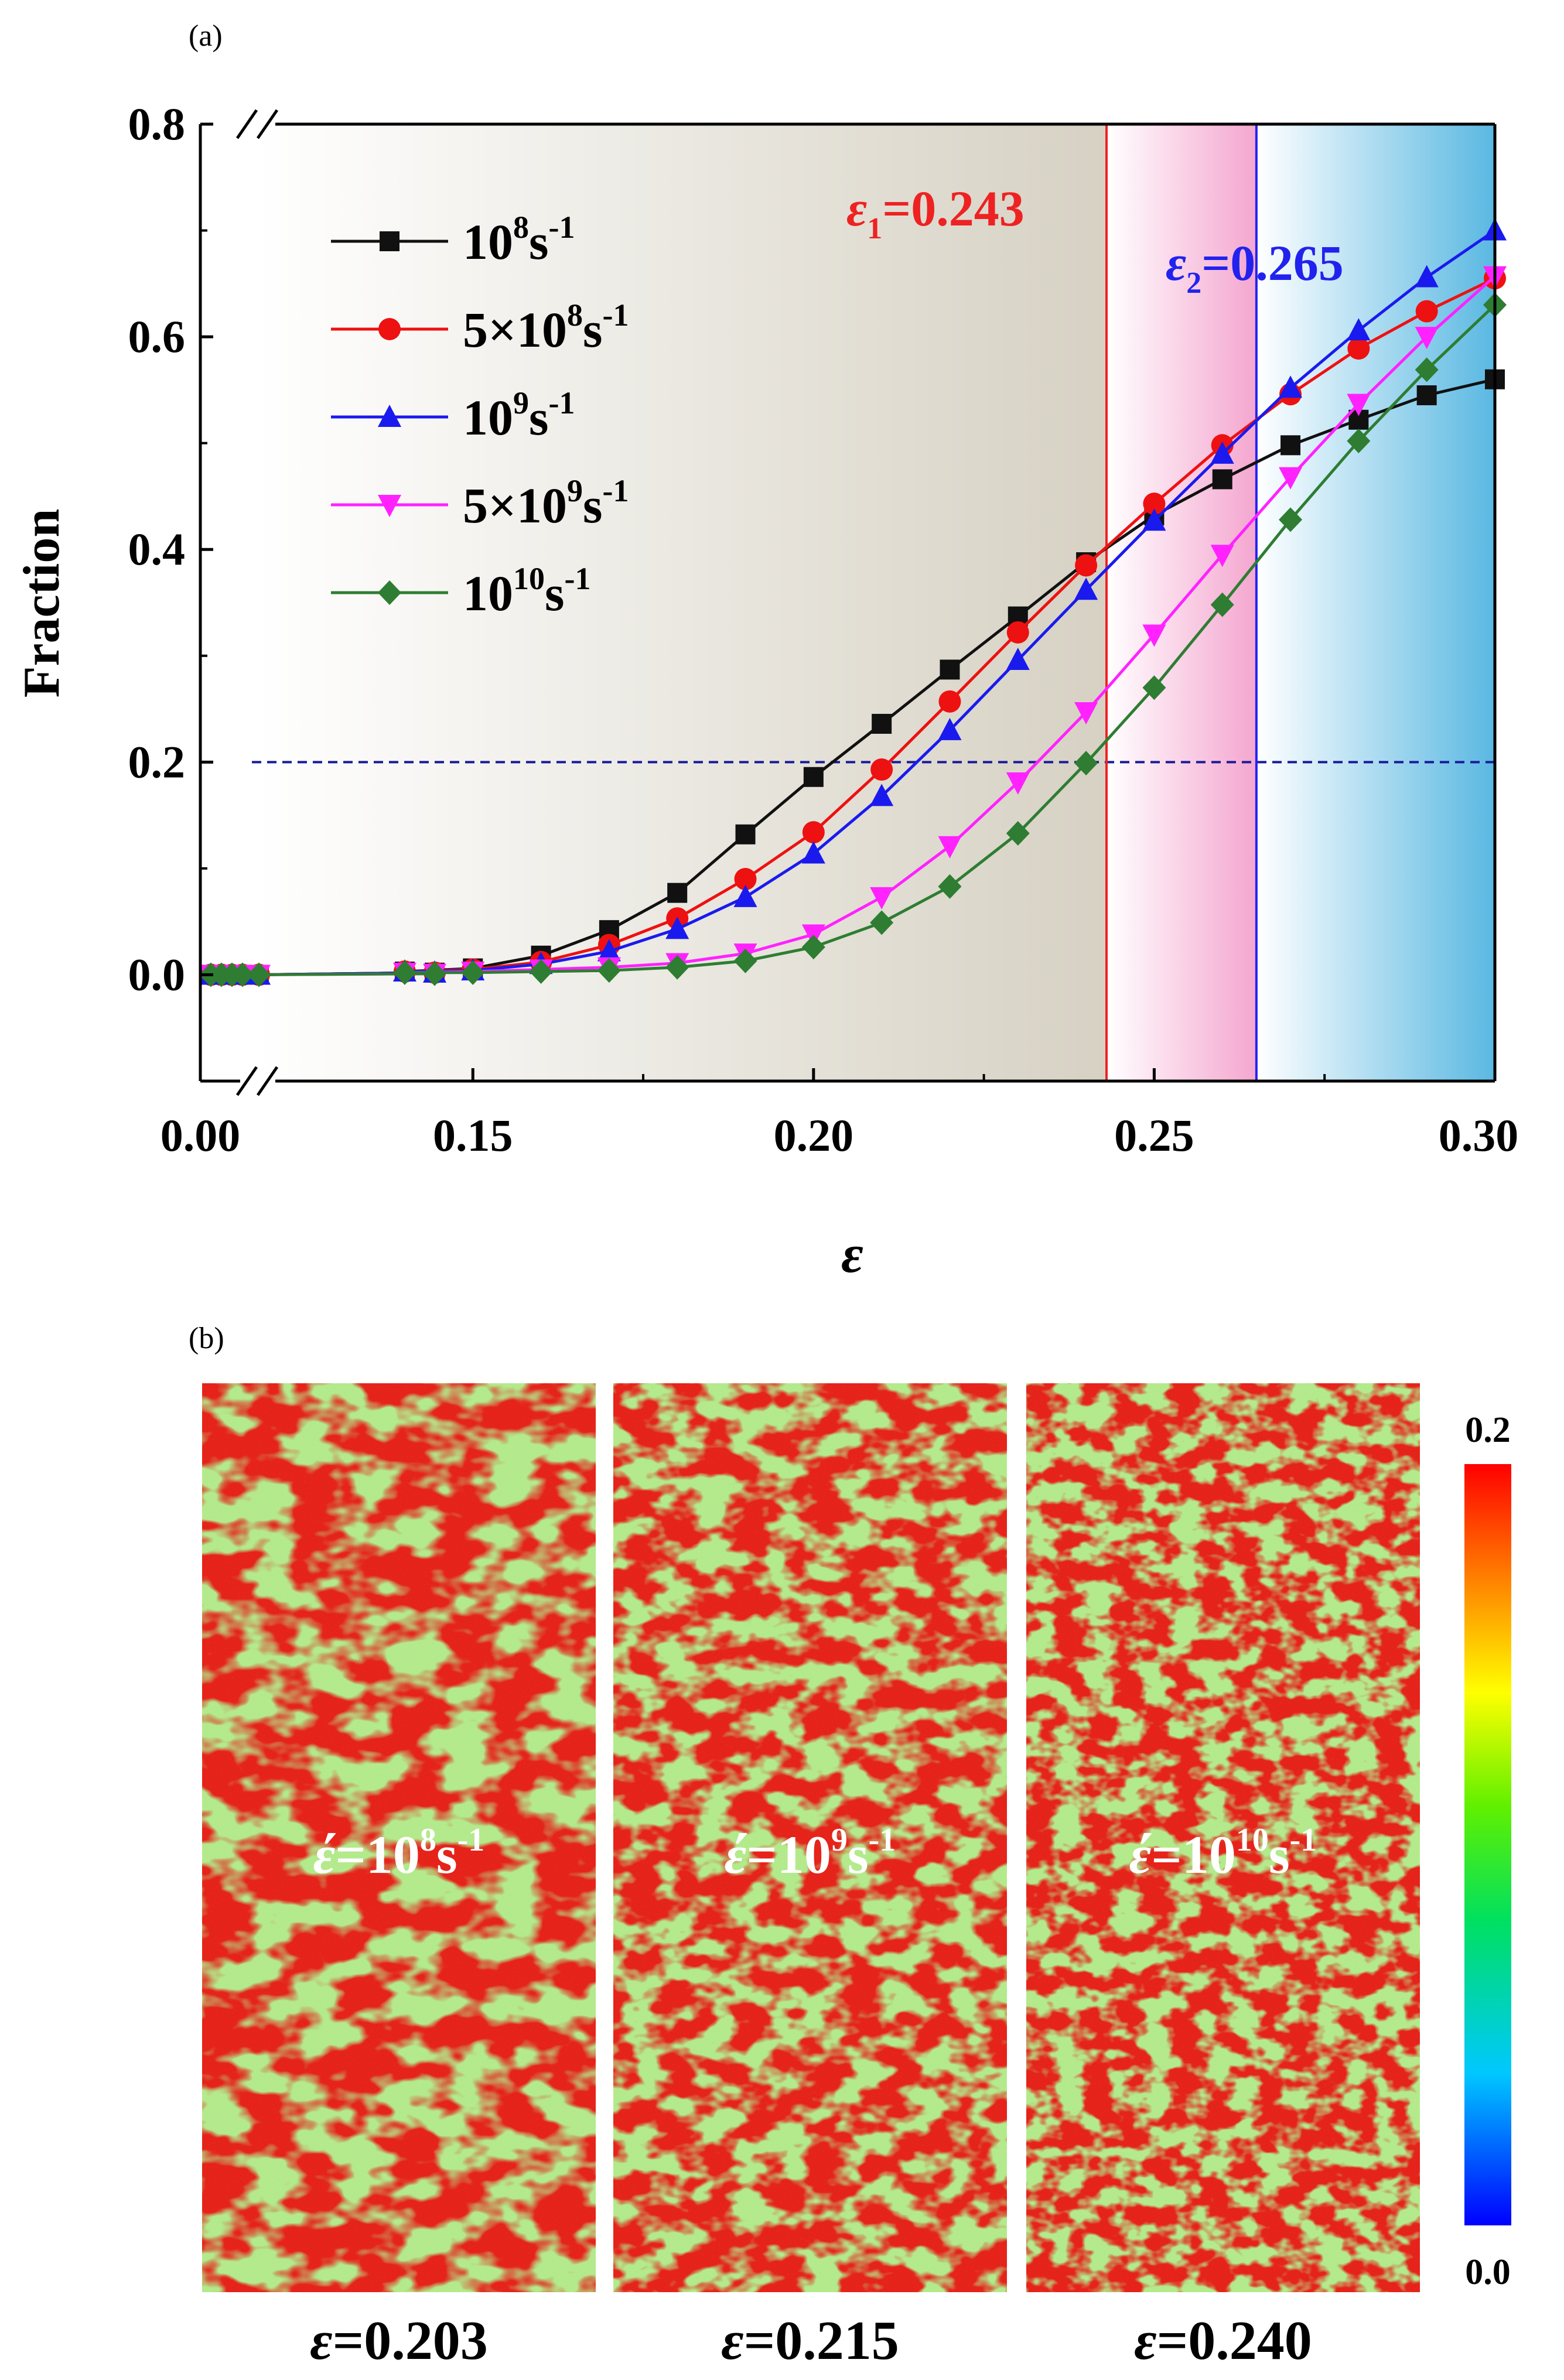 The height and width of the screenshot is (2380, 1564). I want to click on y-tick-label: 0.2, so click(157, 761).